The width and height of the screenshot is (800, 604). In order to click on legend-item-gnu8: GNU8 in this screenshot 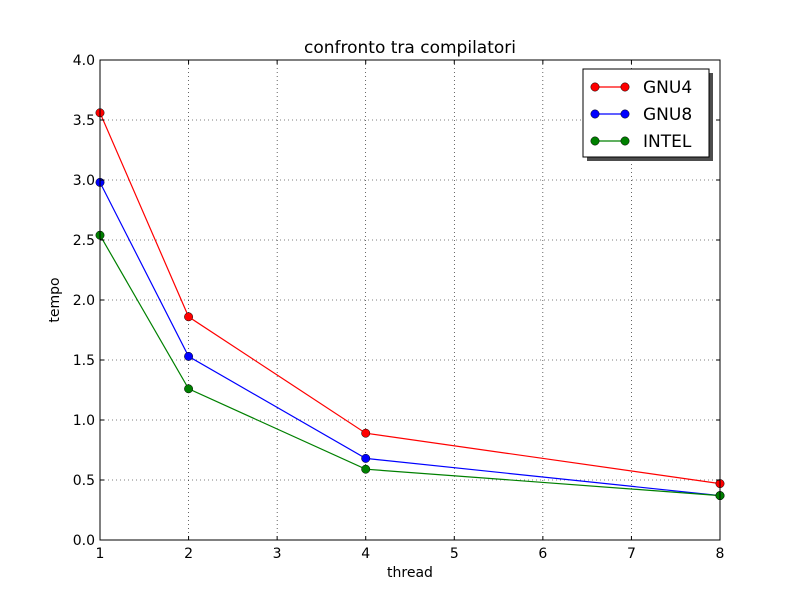, I will do `click(641, 115)`.